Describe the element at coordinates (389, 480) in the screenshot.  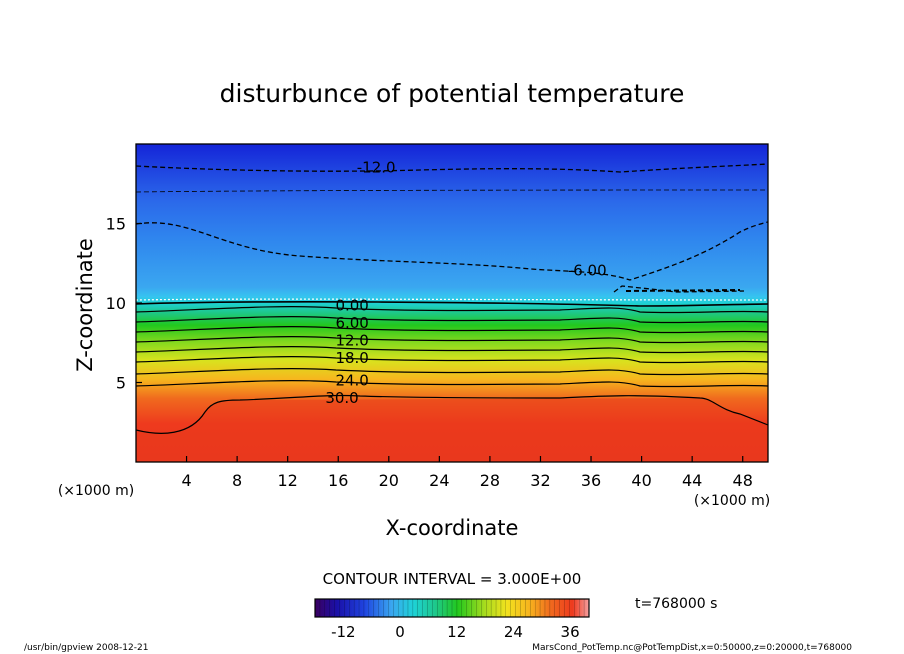
I see `x-tick-label: 20` at that location.